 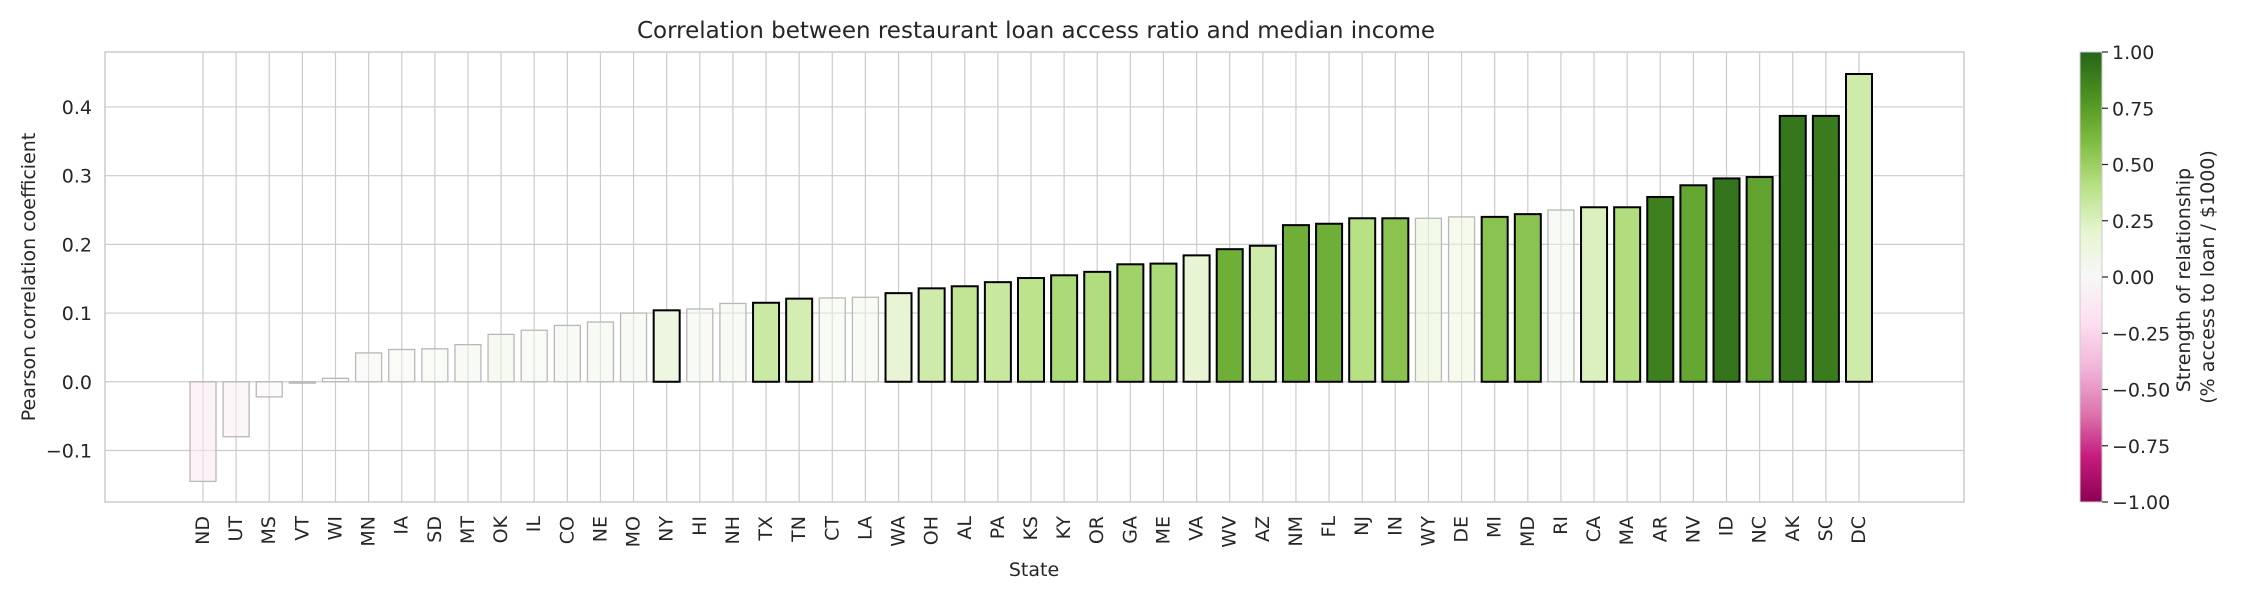 What do you see at coordinates (932, 530) in the screenshot?
I see `x-tick-label: OH` at bounding box center [932, 530].